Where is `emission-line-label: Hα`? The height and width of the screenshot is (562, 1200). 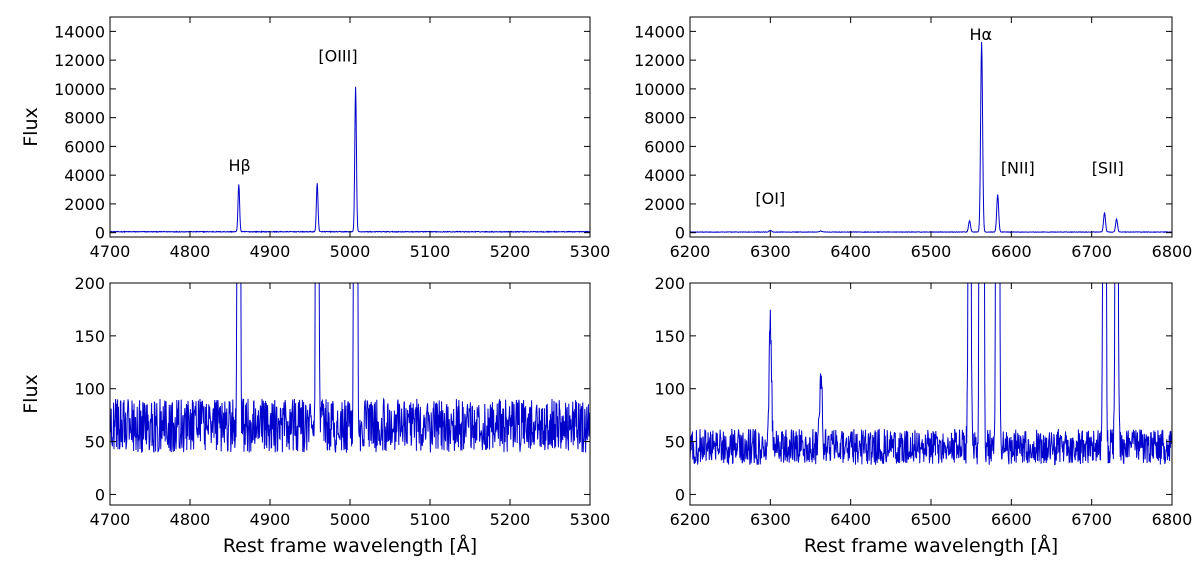
emission-line-label: Hα is located at coordinates (981, 34).